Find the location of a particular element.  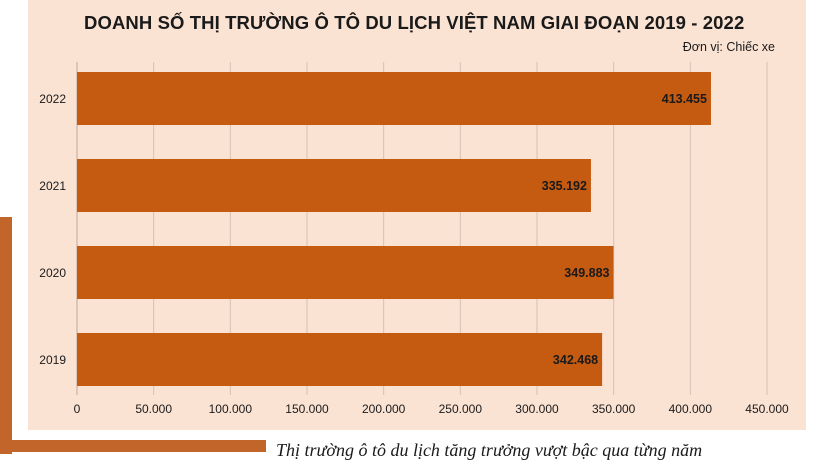

y-tick-label: 2021 is located at coordinates (52, 186).